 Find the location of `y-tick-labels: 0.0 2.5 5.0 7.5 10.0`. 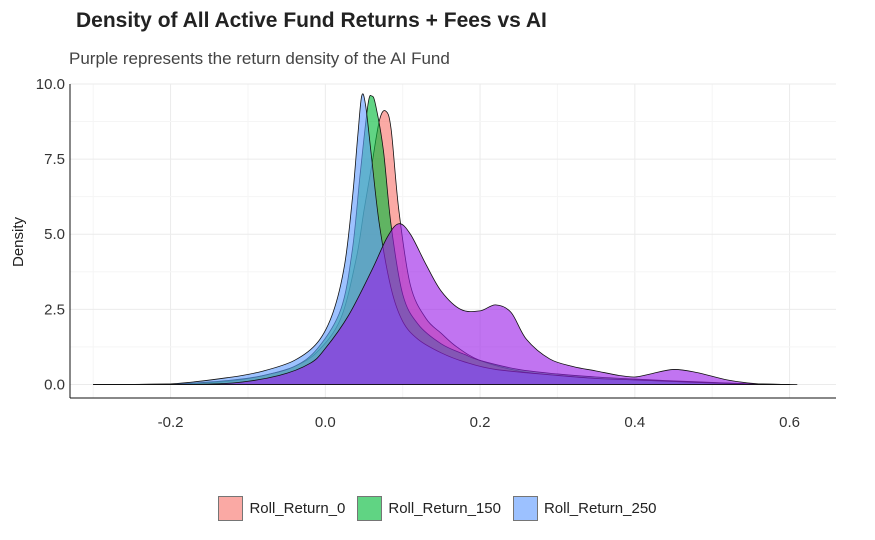

y-tick-labels: 0.0 2.5 5.0 7.5 10.0 is located at coordinates (50, 234).